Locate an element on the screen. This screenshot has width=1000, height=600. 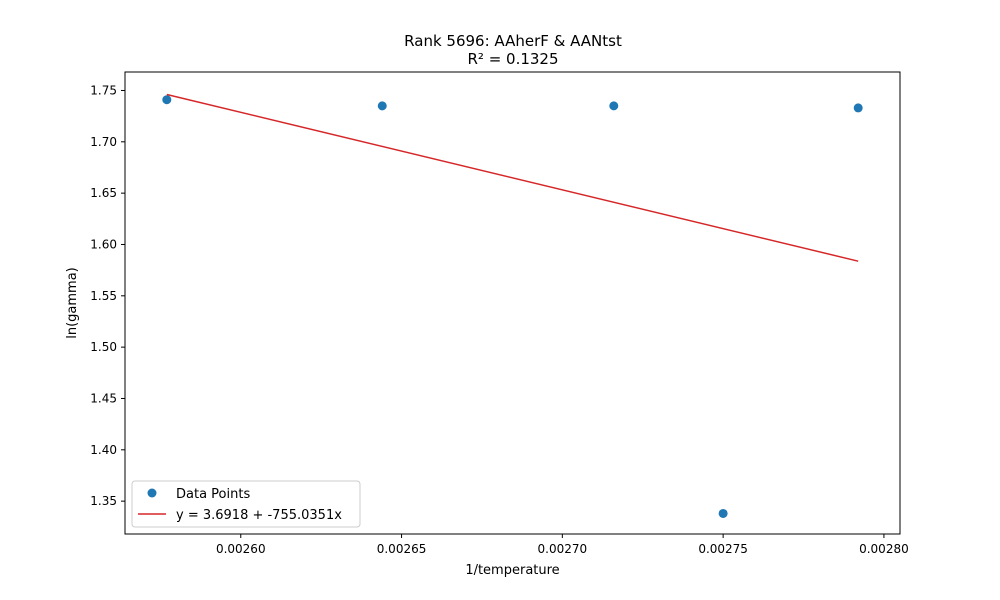
y-tick-label: 1.70 is located at coordinates (103, 142).